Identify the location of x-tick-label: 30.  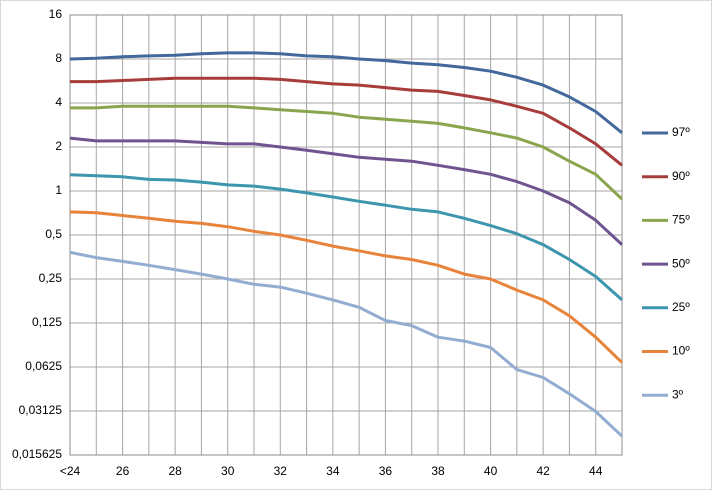
(228, 471).